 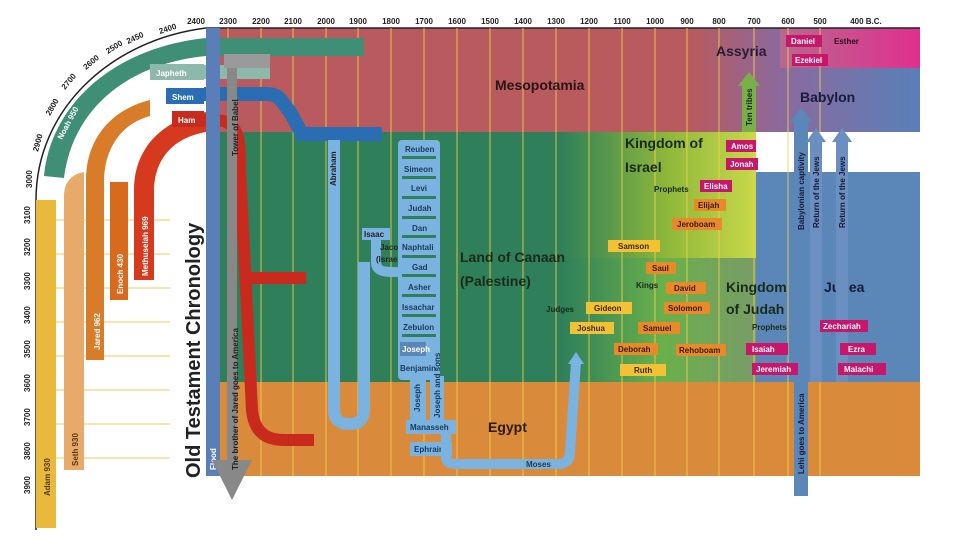 I want to click on gideon-box, so click(x=609, y=308).